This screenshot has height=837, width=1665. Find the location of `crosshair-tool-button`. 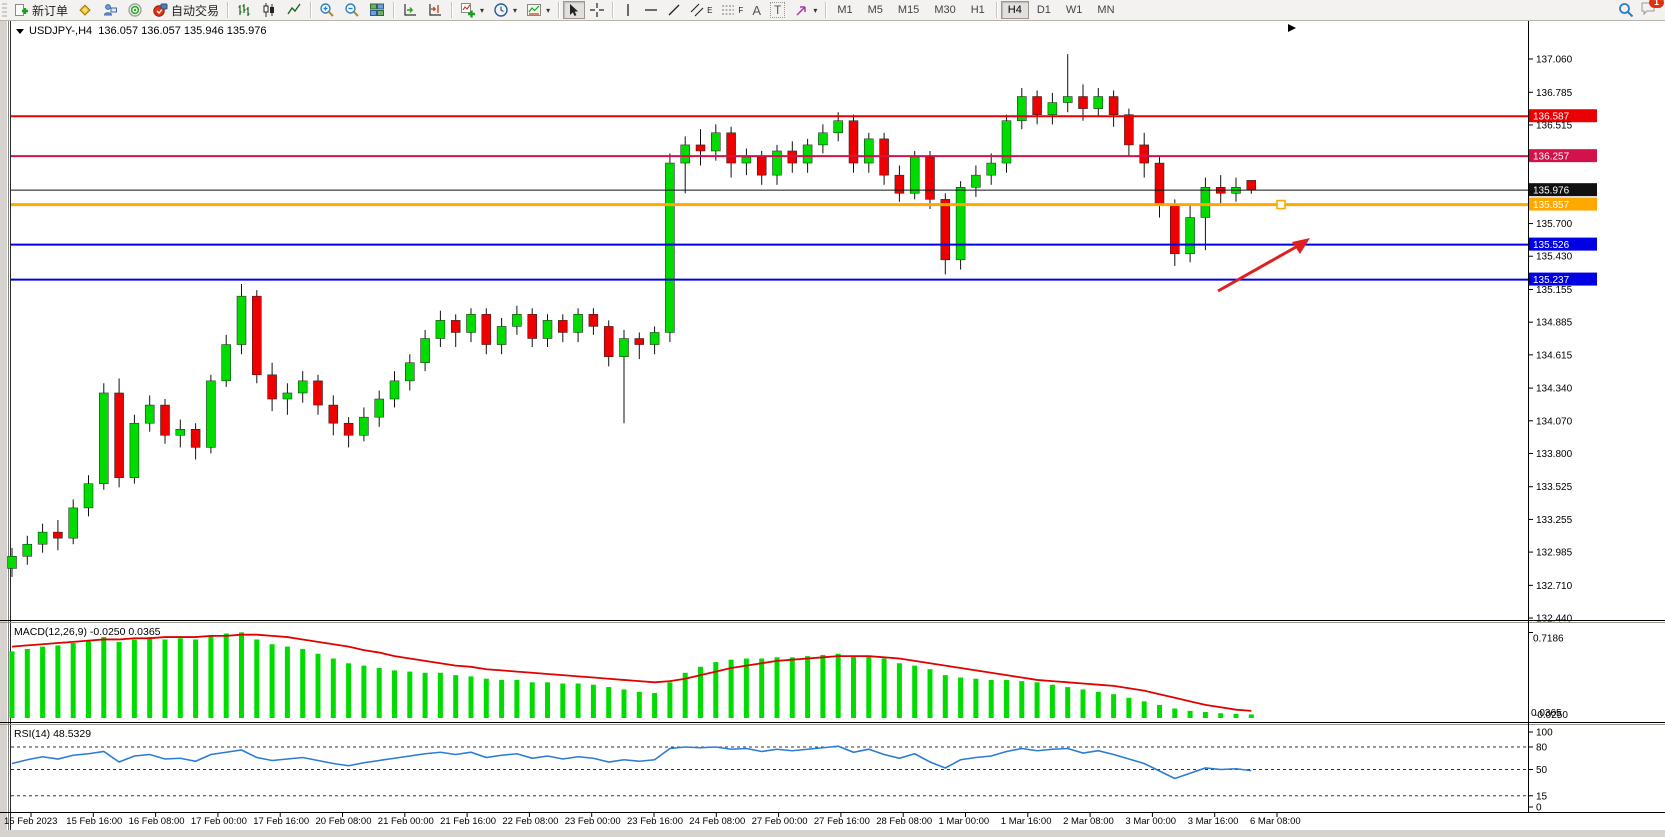

crosshair-tool-button is located at coordinates (597, 10).